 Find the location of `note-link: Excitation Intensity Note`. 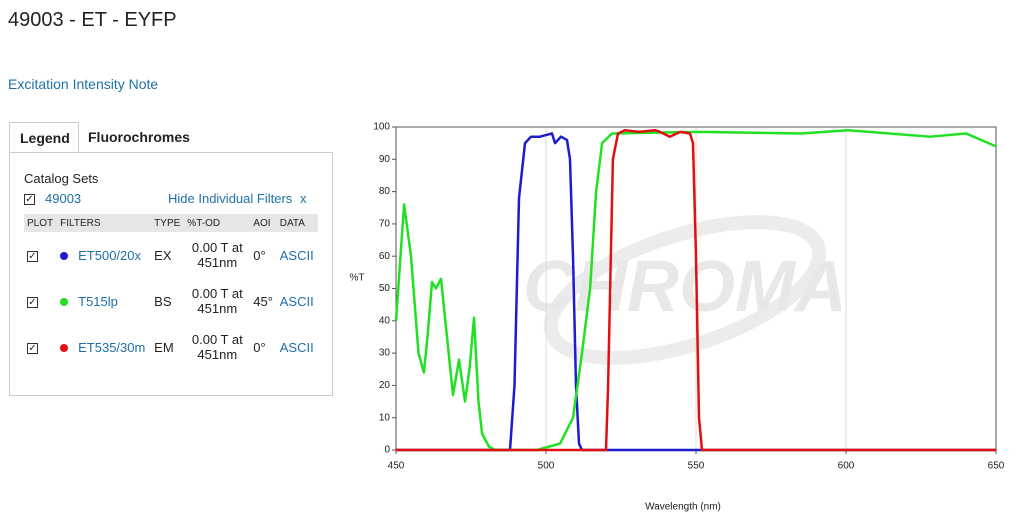

note-link: Excitation Intensity Note is located at coordinates (83, 84).